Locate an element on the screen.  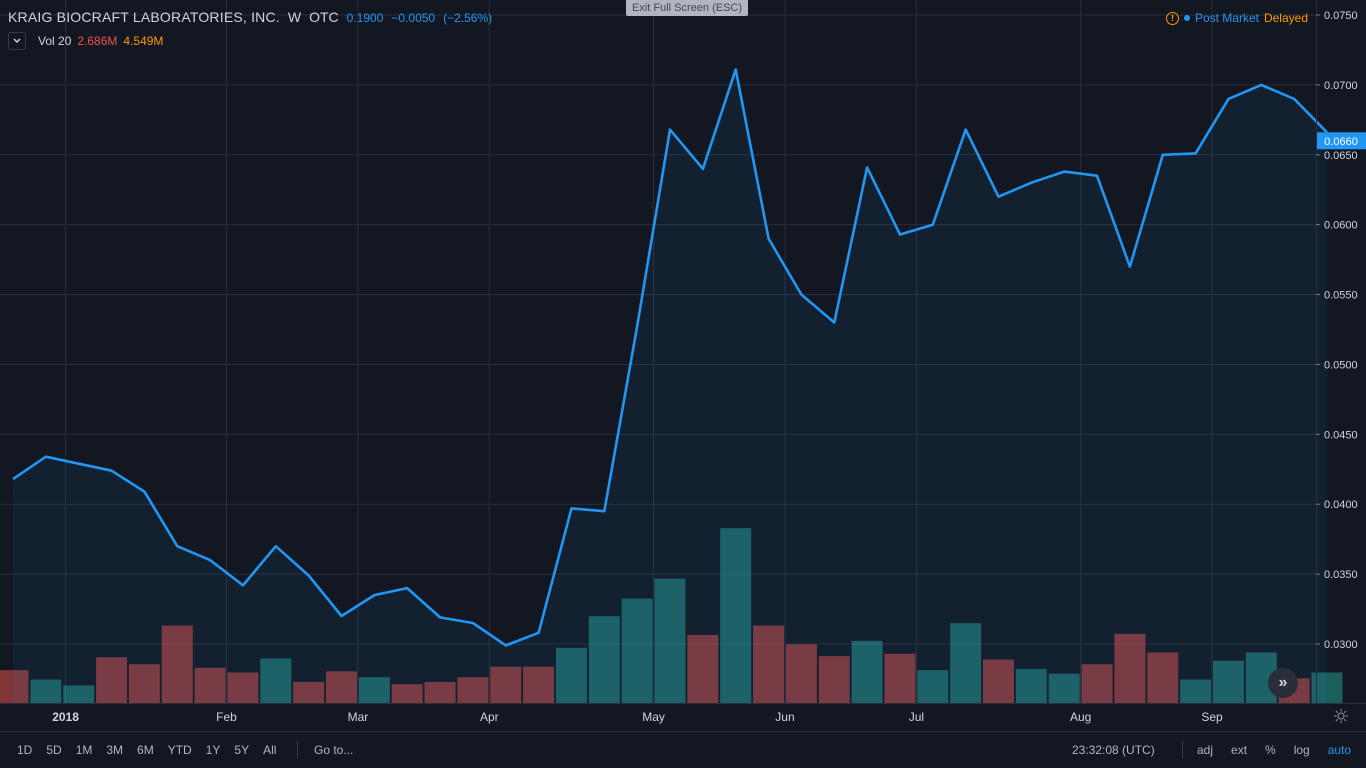
symbol-name: KRAIG BIOCRAFT LABORATORIES, INC. is located at coordinates (144, 17).